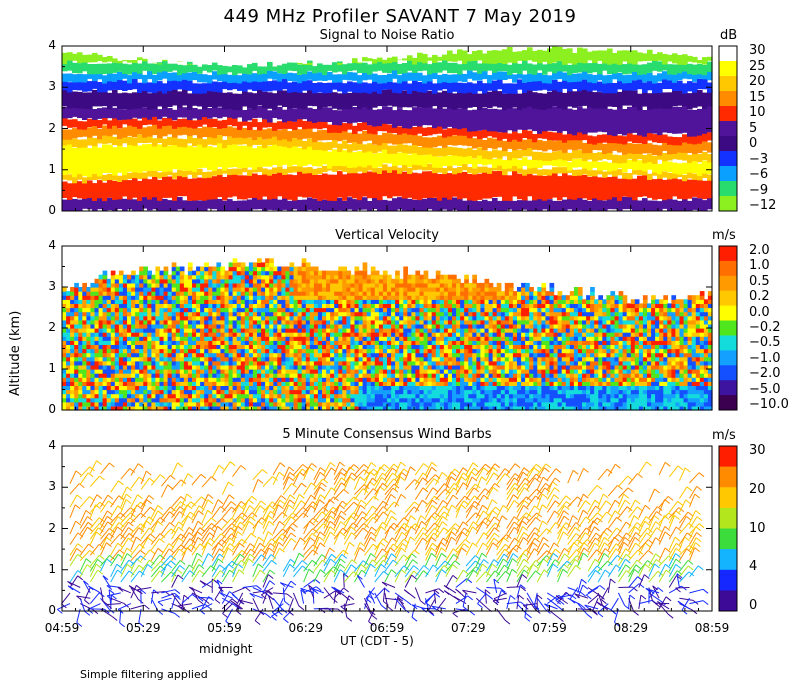 This screenshot has width=800, height=700. I want to click on colorbar-swatch, so click(728, 204).